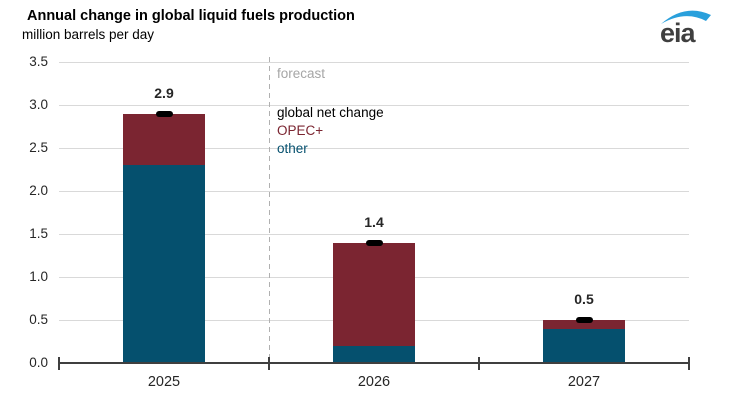 This screenshot has height=402, width=731. I want to click on bar-segment-other-2027, so click(584, 345).